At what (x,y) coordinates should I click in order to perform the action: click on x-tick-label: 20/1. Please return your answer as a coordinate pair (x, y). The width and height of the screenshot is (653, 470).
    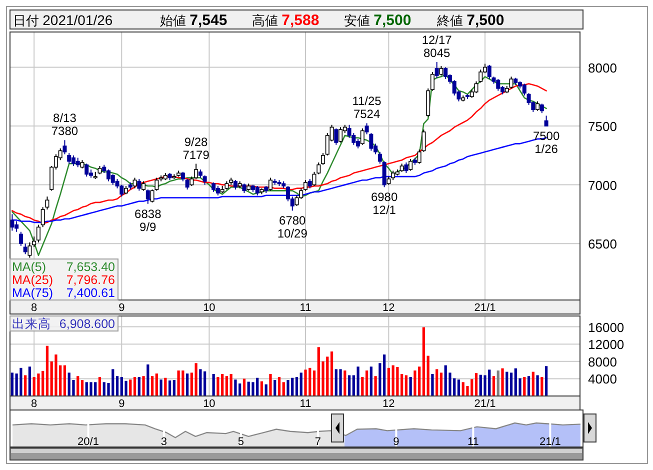
    Looking at the image, I should click on (88, 442).